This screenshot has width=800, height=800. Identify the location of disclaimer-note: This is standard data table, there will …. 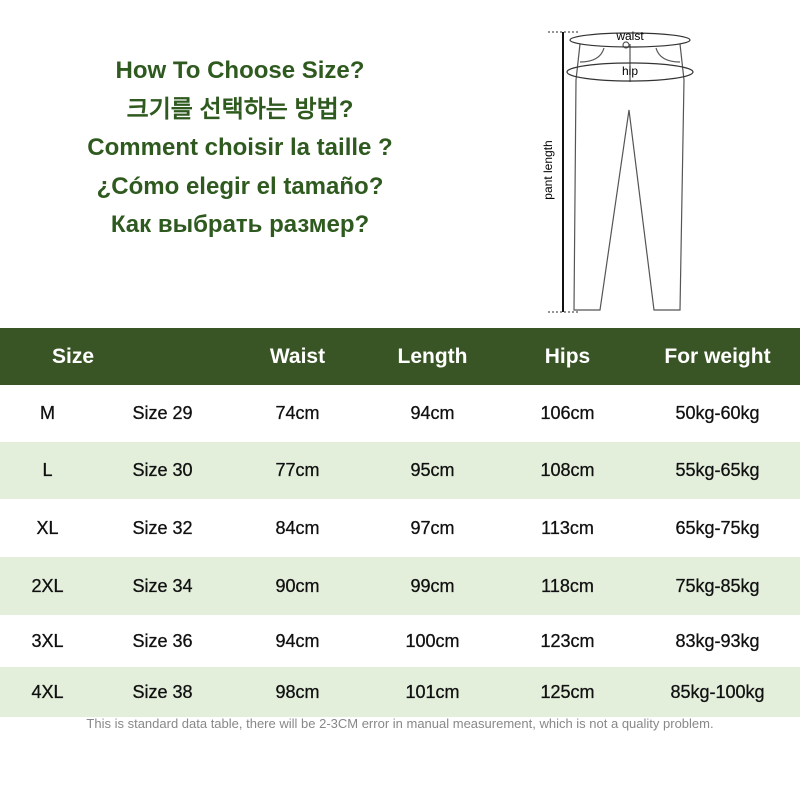
(400, 723).